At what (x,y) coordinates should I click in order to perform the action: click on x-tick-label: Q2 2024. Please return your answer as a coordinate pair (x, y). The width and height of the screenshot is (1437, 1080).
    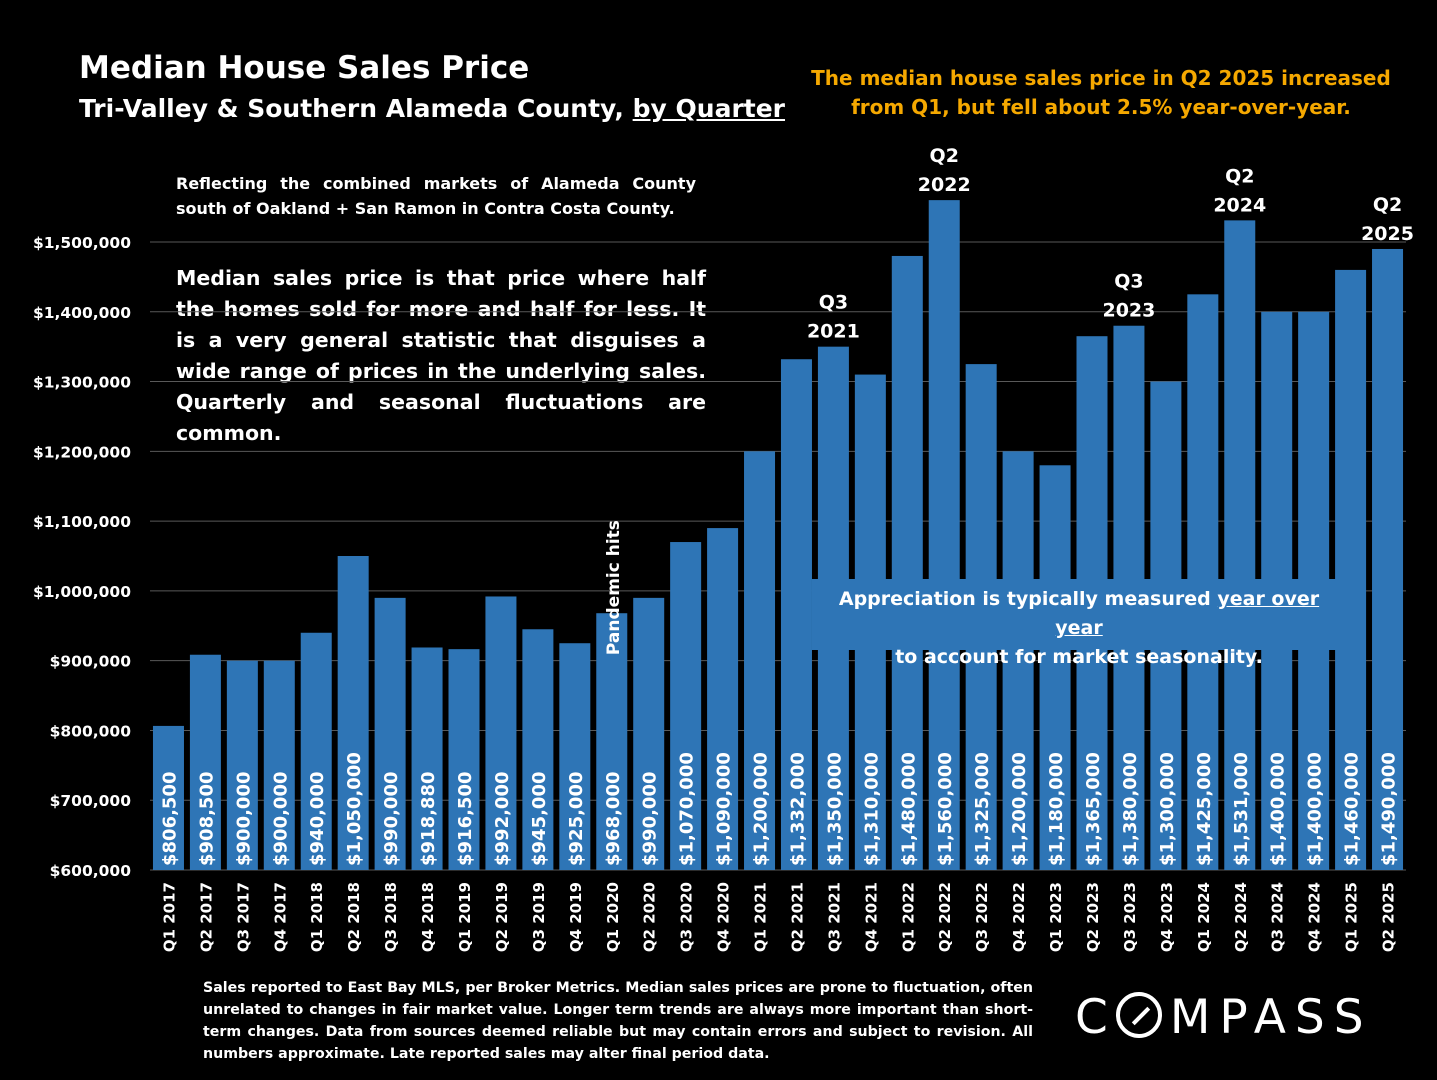
    Looking at the image, I should click on (1241, 917).